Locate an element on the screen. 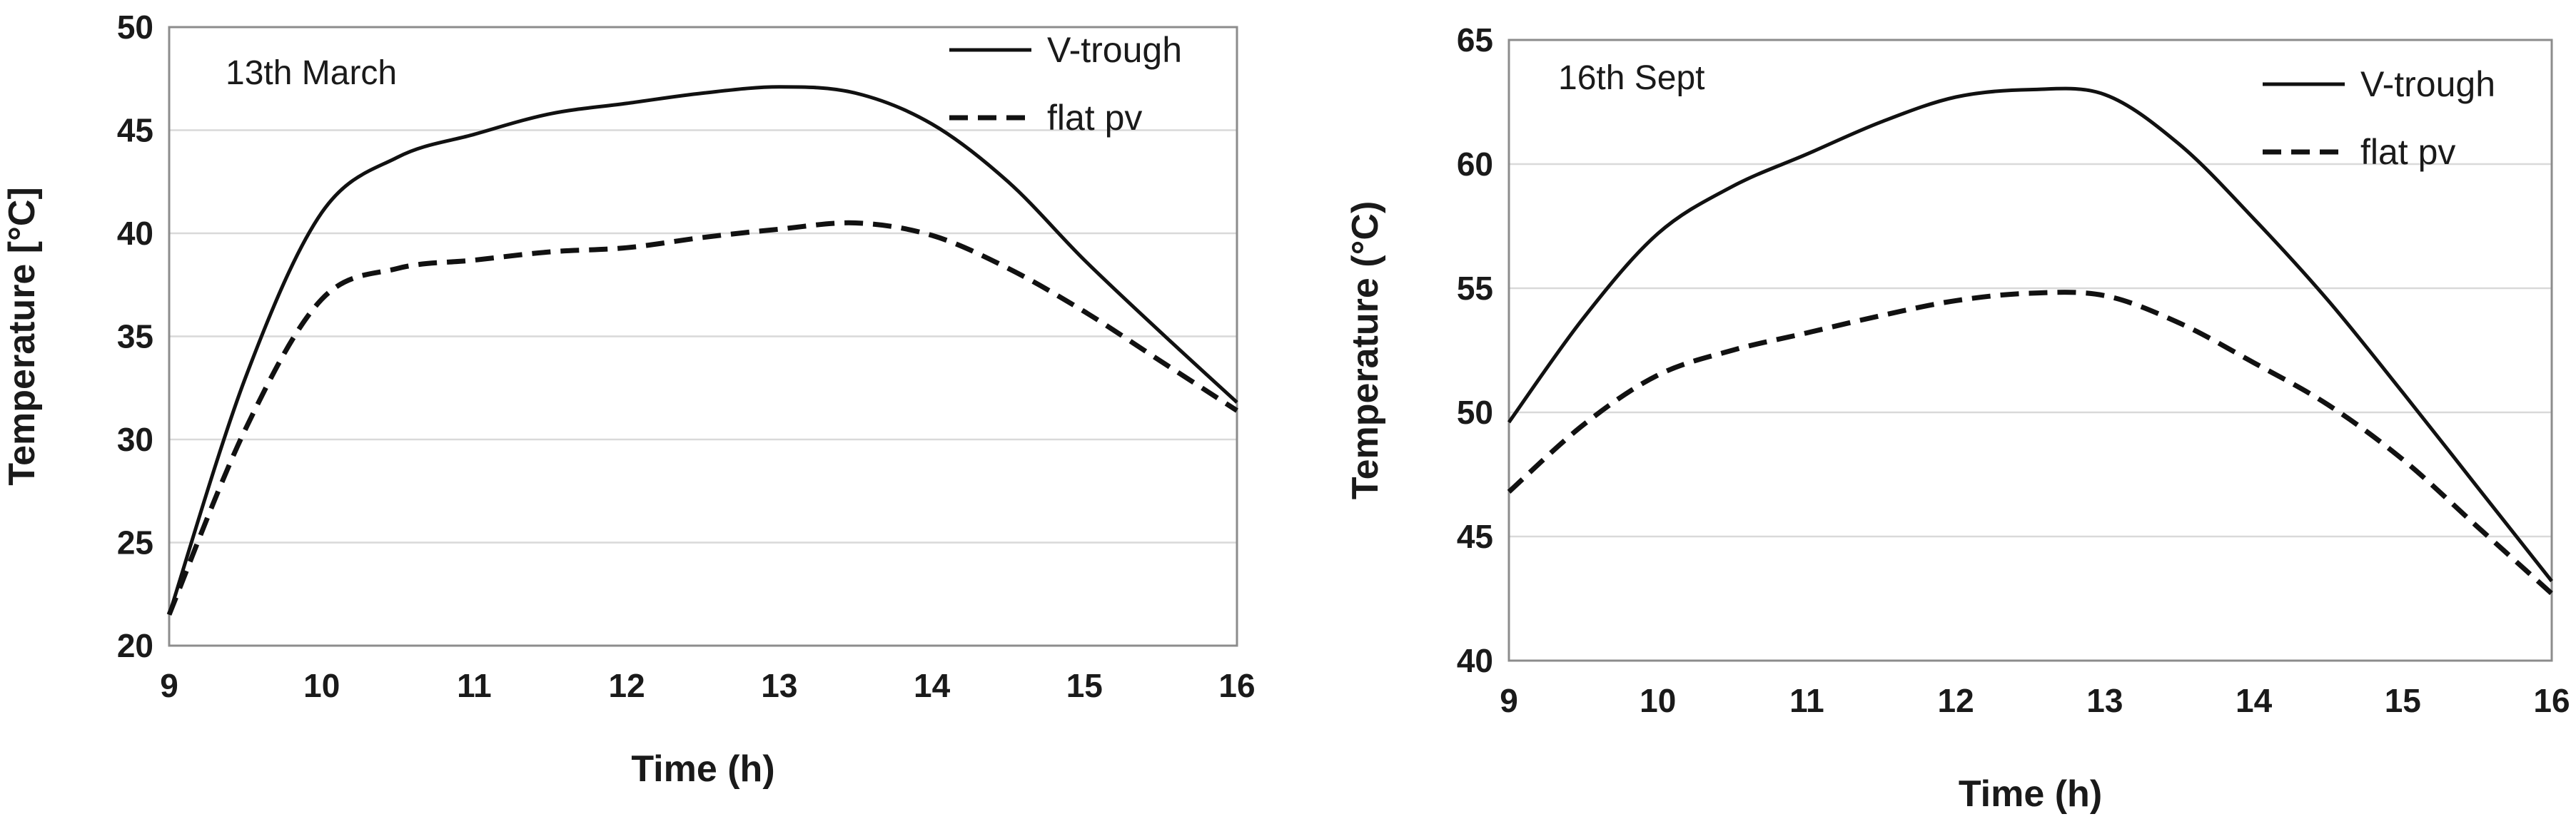 The width and height of the screenshot is (2576, 829). y-tick-label: 20 is located at coordinates (135, 645).